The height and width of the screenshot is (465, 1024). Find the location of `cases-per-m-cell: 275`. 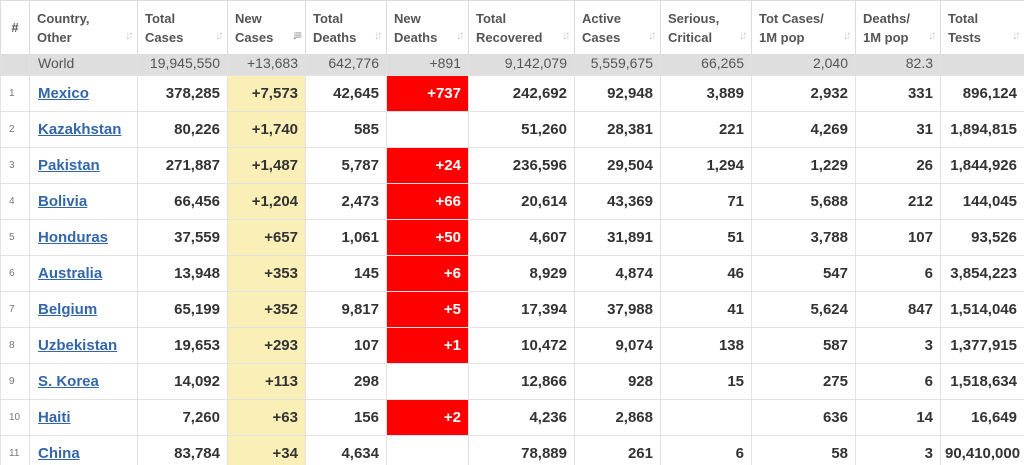

cases-per-m-cell: 275 is located at coordinates (803, 381).